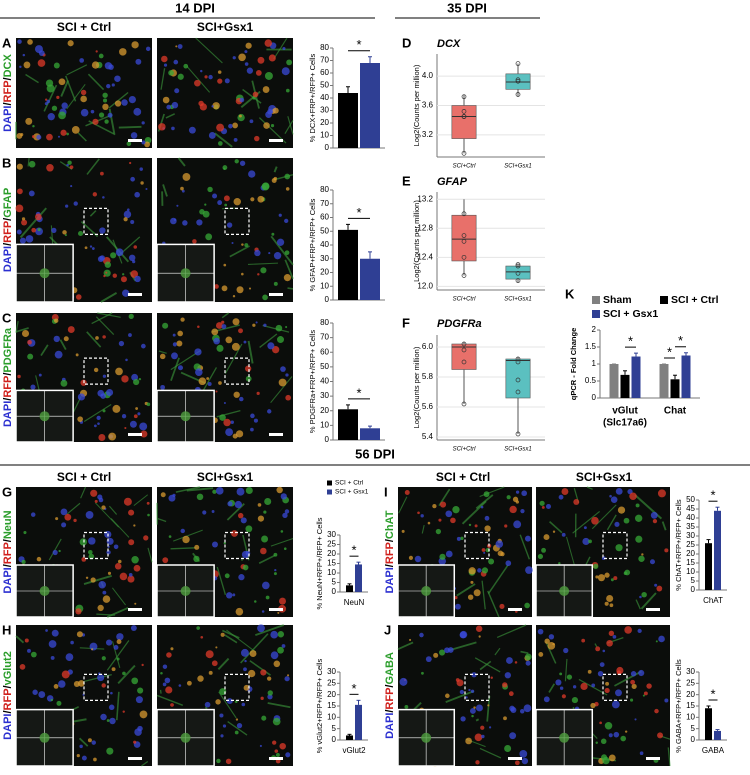  What do you see at coordinates (324, 244) in the screenshot?
I see `y-tick-label: 40` at bounding box center [324, 244].